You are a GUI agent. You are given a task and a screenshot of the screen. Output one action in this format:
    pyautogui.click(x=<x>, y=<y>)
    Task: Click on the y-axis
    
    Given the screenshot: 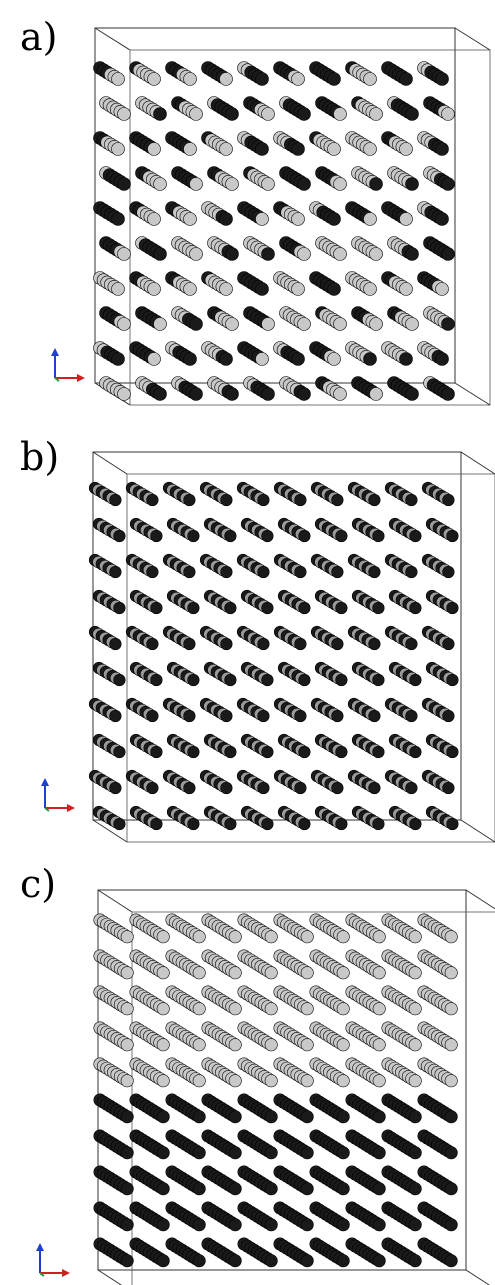 What is the action you would take?
    pyautogui.click(x=47, y=809)
    